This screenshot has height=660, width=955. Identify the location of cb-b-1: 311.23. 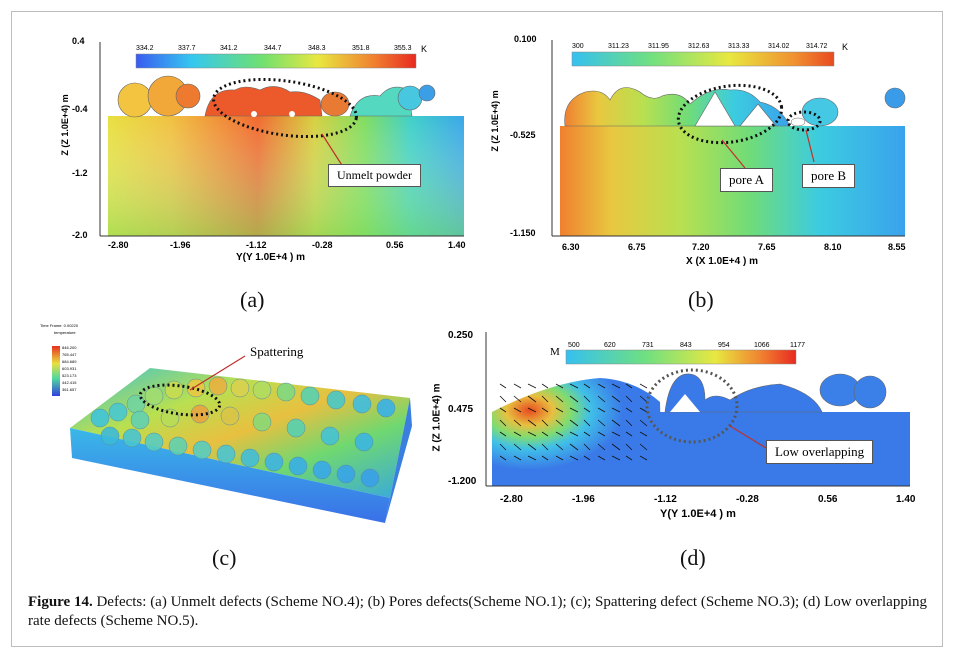
(618, 46).